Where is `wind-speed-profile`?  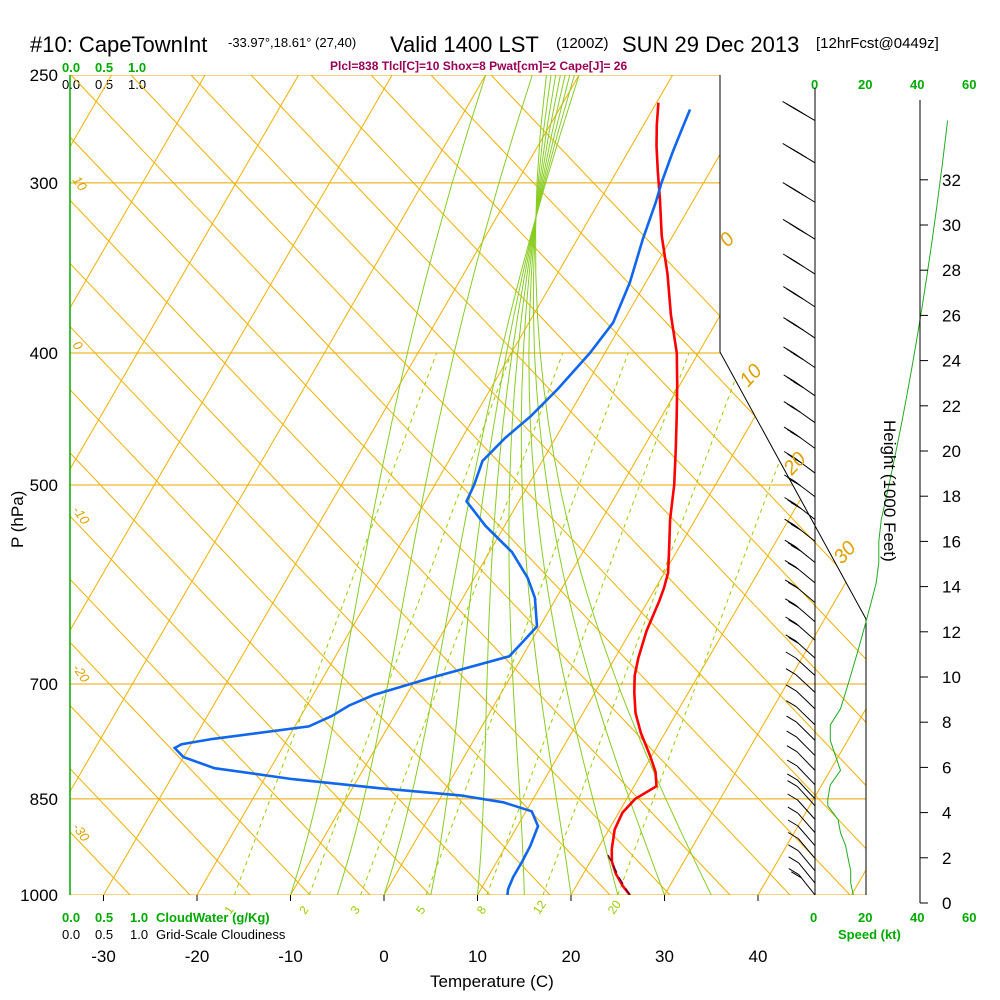 wind-speed-profile is located at coordinates (888, 507).